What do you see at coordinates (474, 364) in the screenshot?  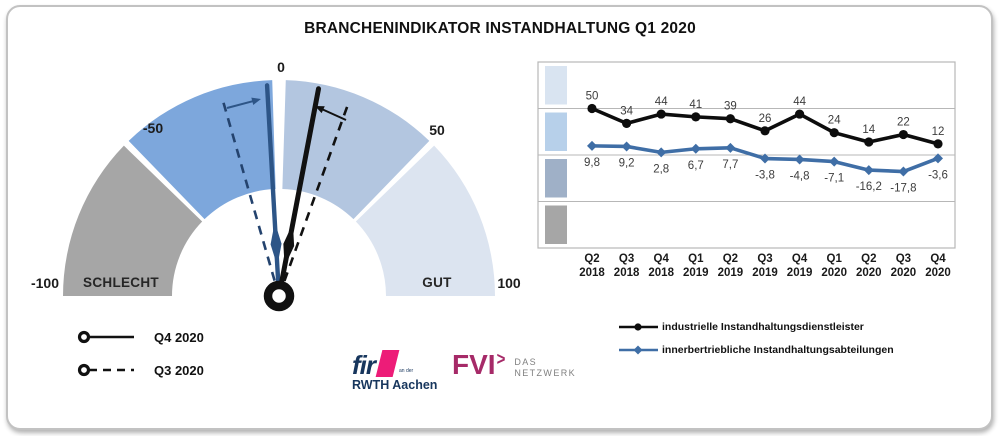 I see `fvi-logo-text: FVI` at bounding box center [474, 364].